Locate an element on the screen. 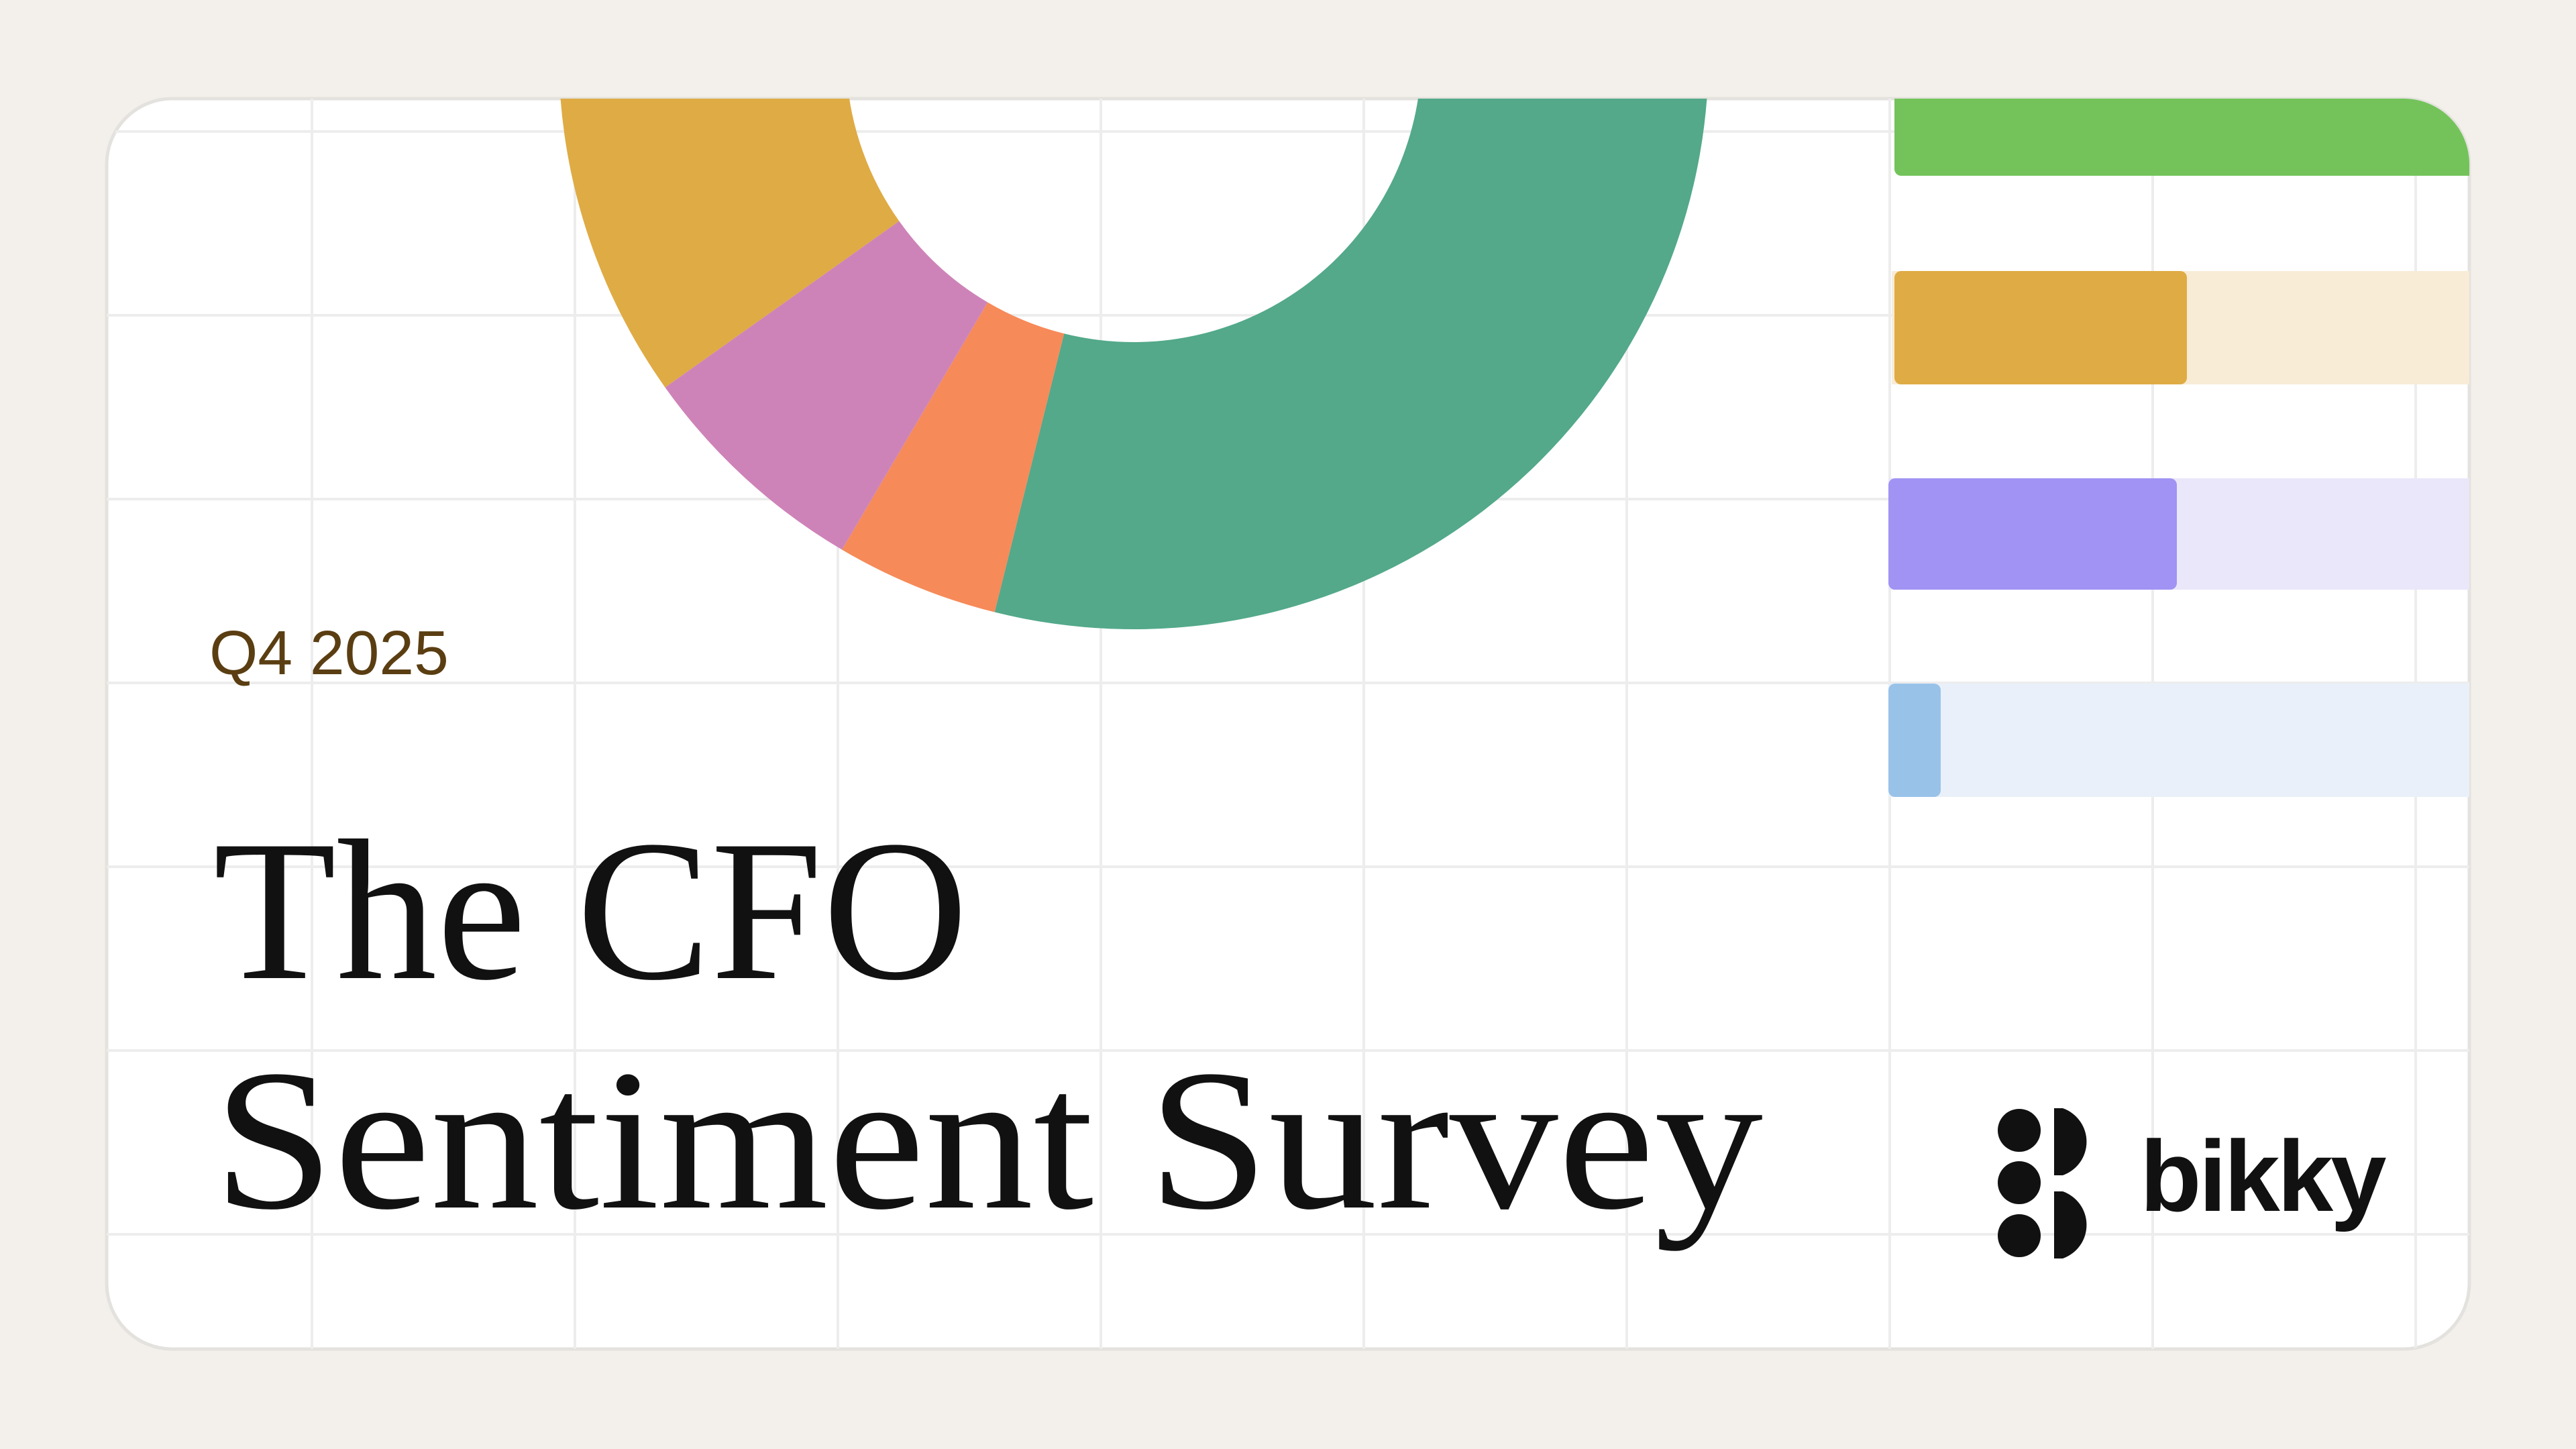 The image size is (2576, 1449). period: Q4 2025 is located at coordinates (329, 653).